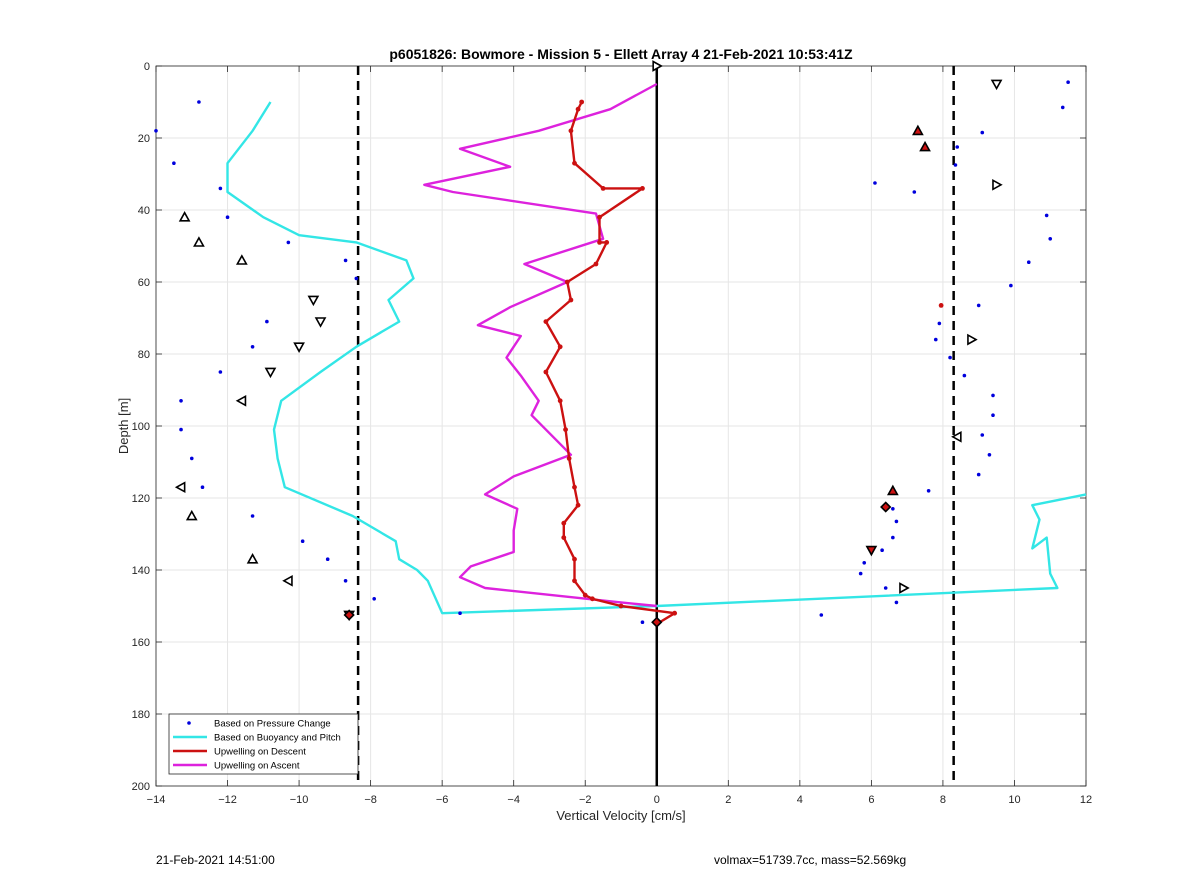 This screenshot has width=1200, height=885. What do you see at coordinates (620, 815) in the screenshot?
I see `x-axis-label: Vertical Velocity [cm/s]` at bounding box center [620, 815].